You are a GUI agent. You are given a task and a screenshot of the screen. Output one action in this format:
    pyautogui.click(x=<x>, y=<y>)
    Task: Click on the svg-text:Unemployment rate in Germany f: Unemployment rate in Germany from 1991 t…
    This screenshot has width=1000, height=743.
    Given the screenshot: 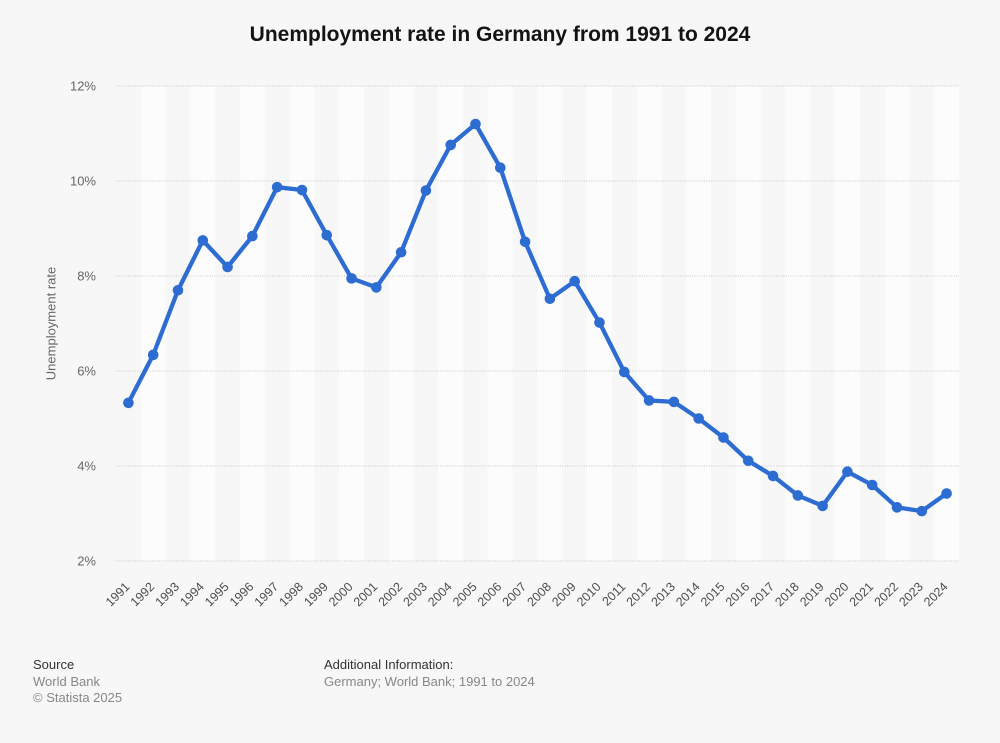 What is the action you would take?
    pyautogui.click(x=500, y=34)
    